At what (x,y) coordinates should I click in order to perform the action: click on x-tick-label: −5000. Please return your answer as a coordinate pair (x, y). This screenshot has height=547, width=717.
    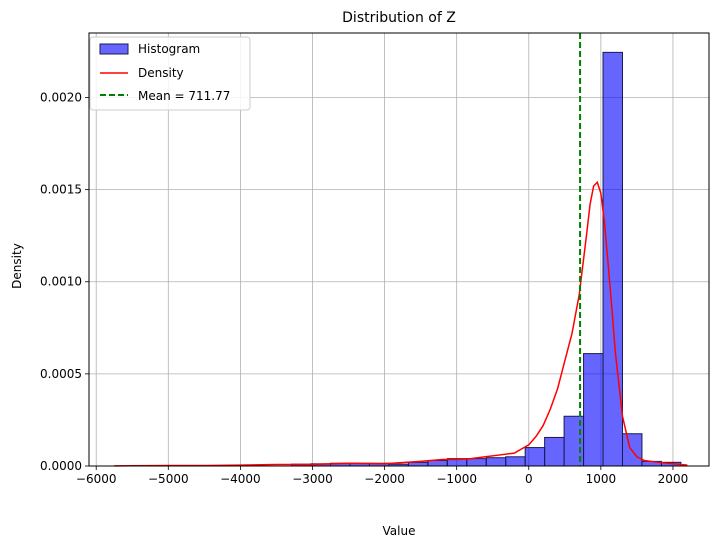
    Looking at the image, I should click on (168, 479).